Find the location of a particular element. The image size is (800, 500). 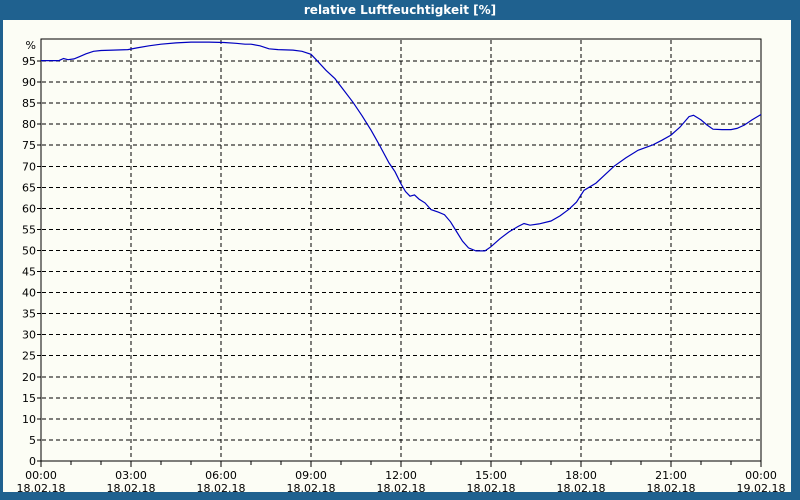

y-tick-label: 20 is located at coordinates (29, 377).